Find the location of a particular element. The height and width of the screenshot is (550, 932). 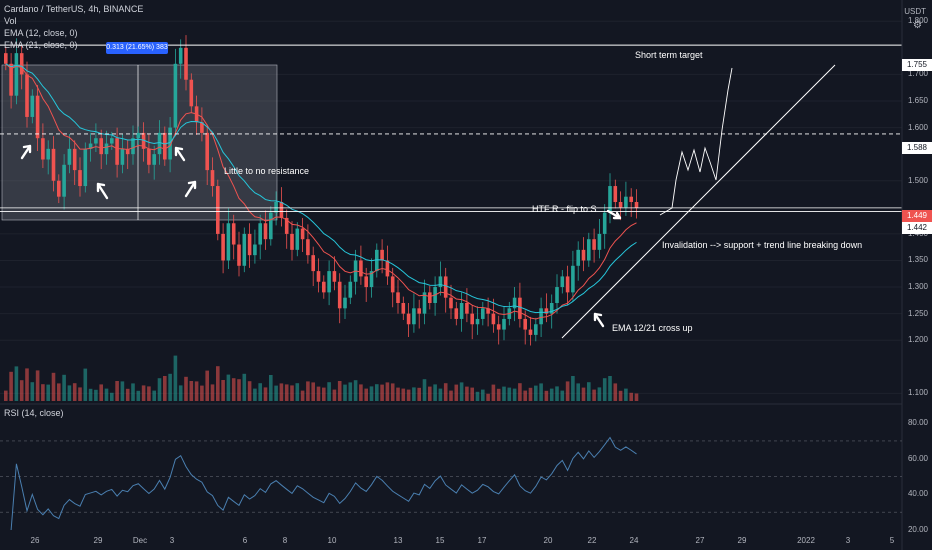

symbol-legend: Cardano / TetherUS, 4h, BINANCE is located at coordinates (74, 9).